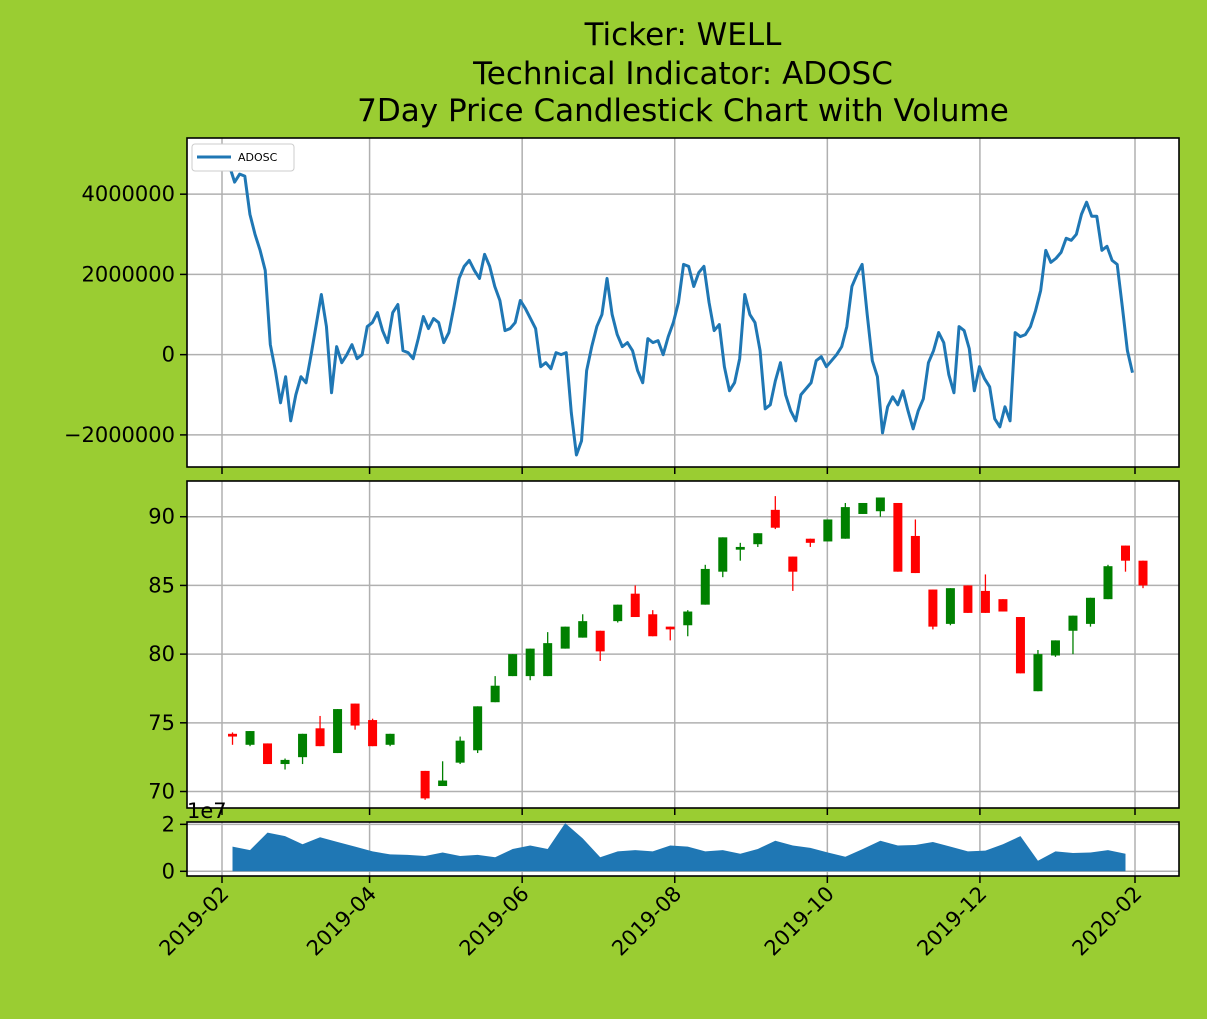  What do you see at coordinates (683, 35) in the screenshot?
I see `chart-title-line-1: Ticker: WELL` at bounding box center [683, 35].